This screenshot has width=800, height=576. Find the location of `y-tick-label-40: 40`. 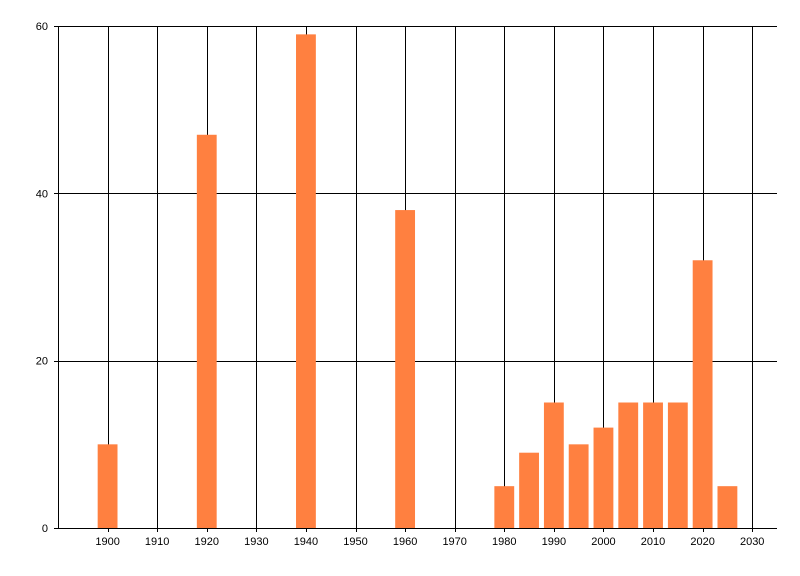

y-tick-label-40: 40 is located at coordinates (42, 194).